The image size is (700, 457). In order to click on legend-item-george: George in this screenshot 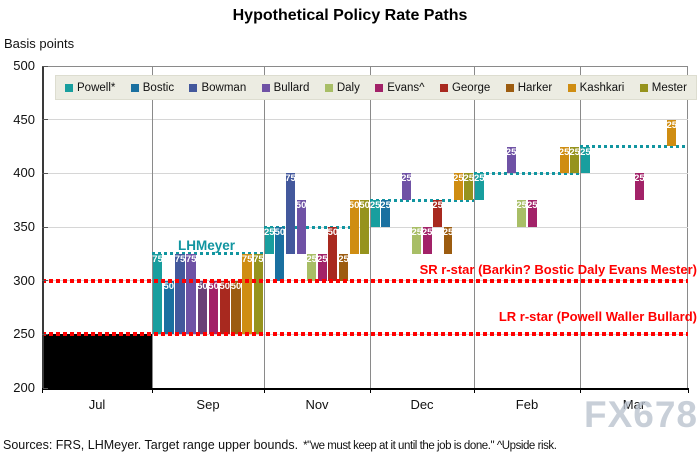, I will do `click(464, 88)`.